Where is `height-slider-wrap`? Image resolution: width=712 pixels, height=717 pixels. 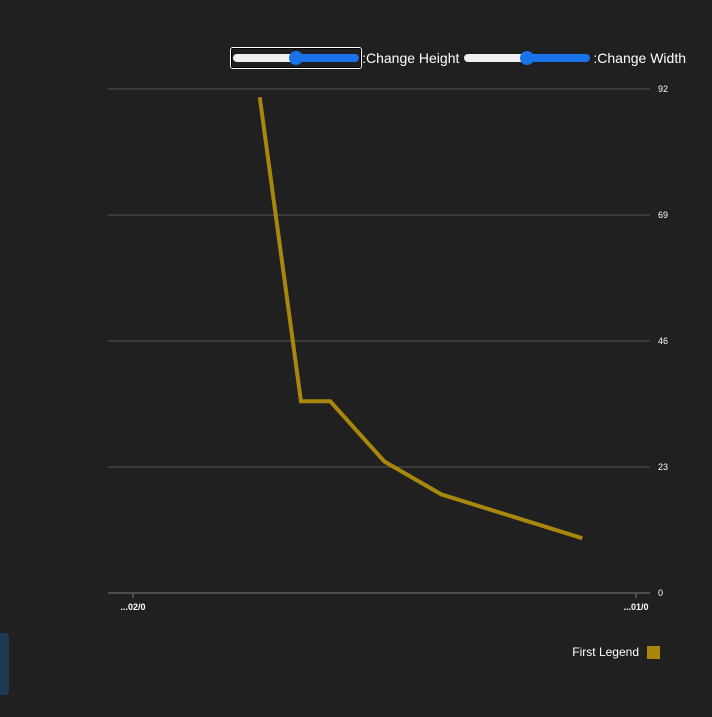
height-slider-wrap is located at coordinates (296, 58).